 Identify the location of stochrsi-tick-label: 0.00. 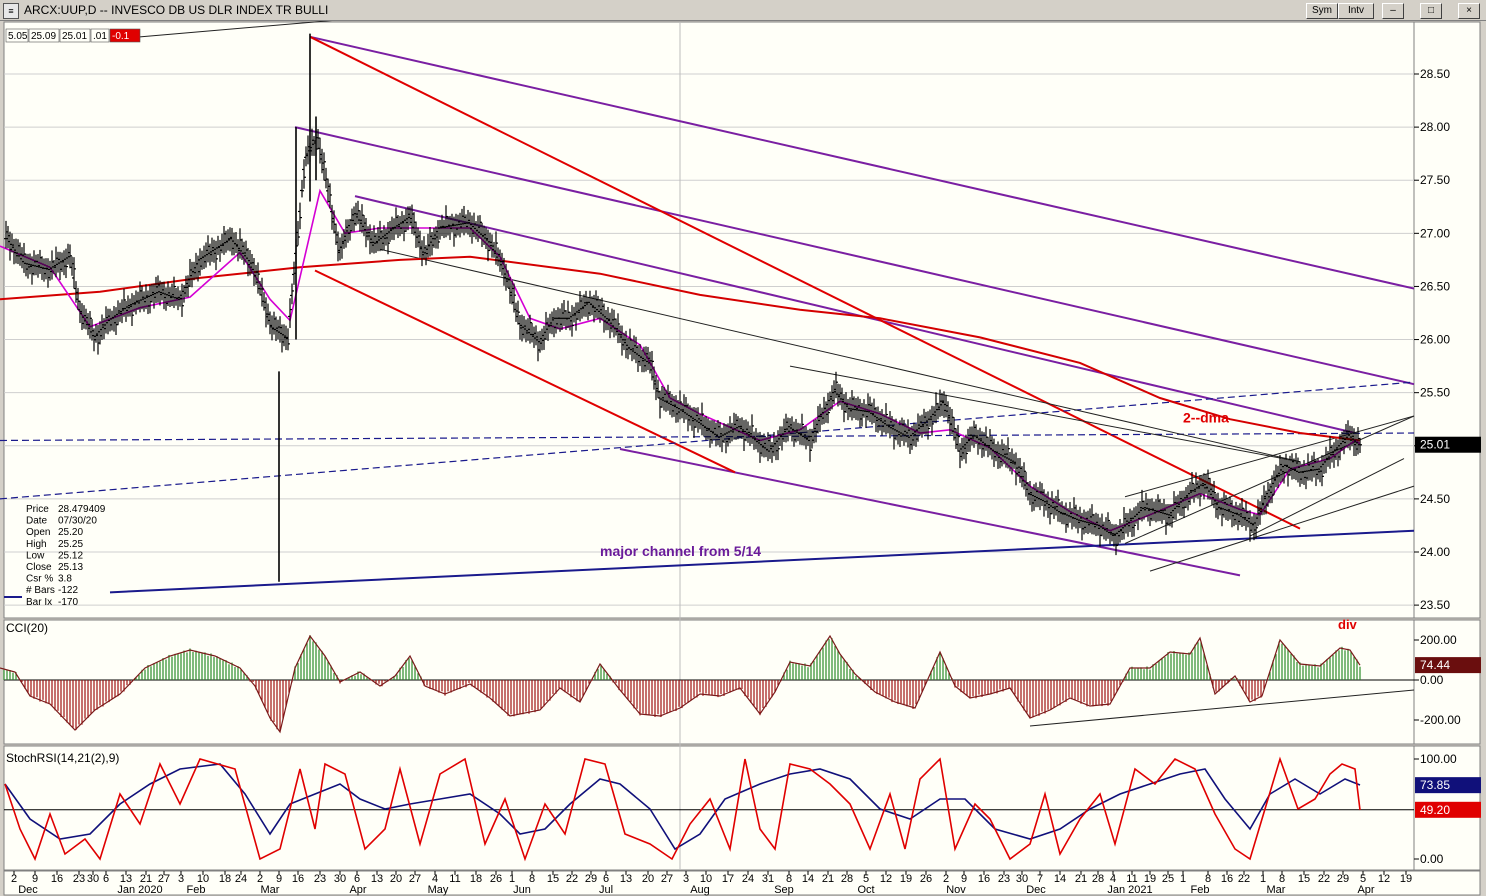
(1432, 859).